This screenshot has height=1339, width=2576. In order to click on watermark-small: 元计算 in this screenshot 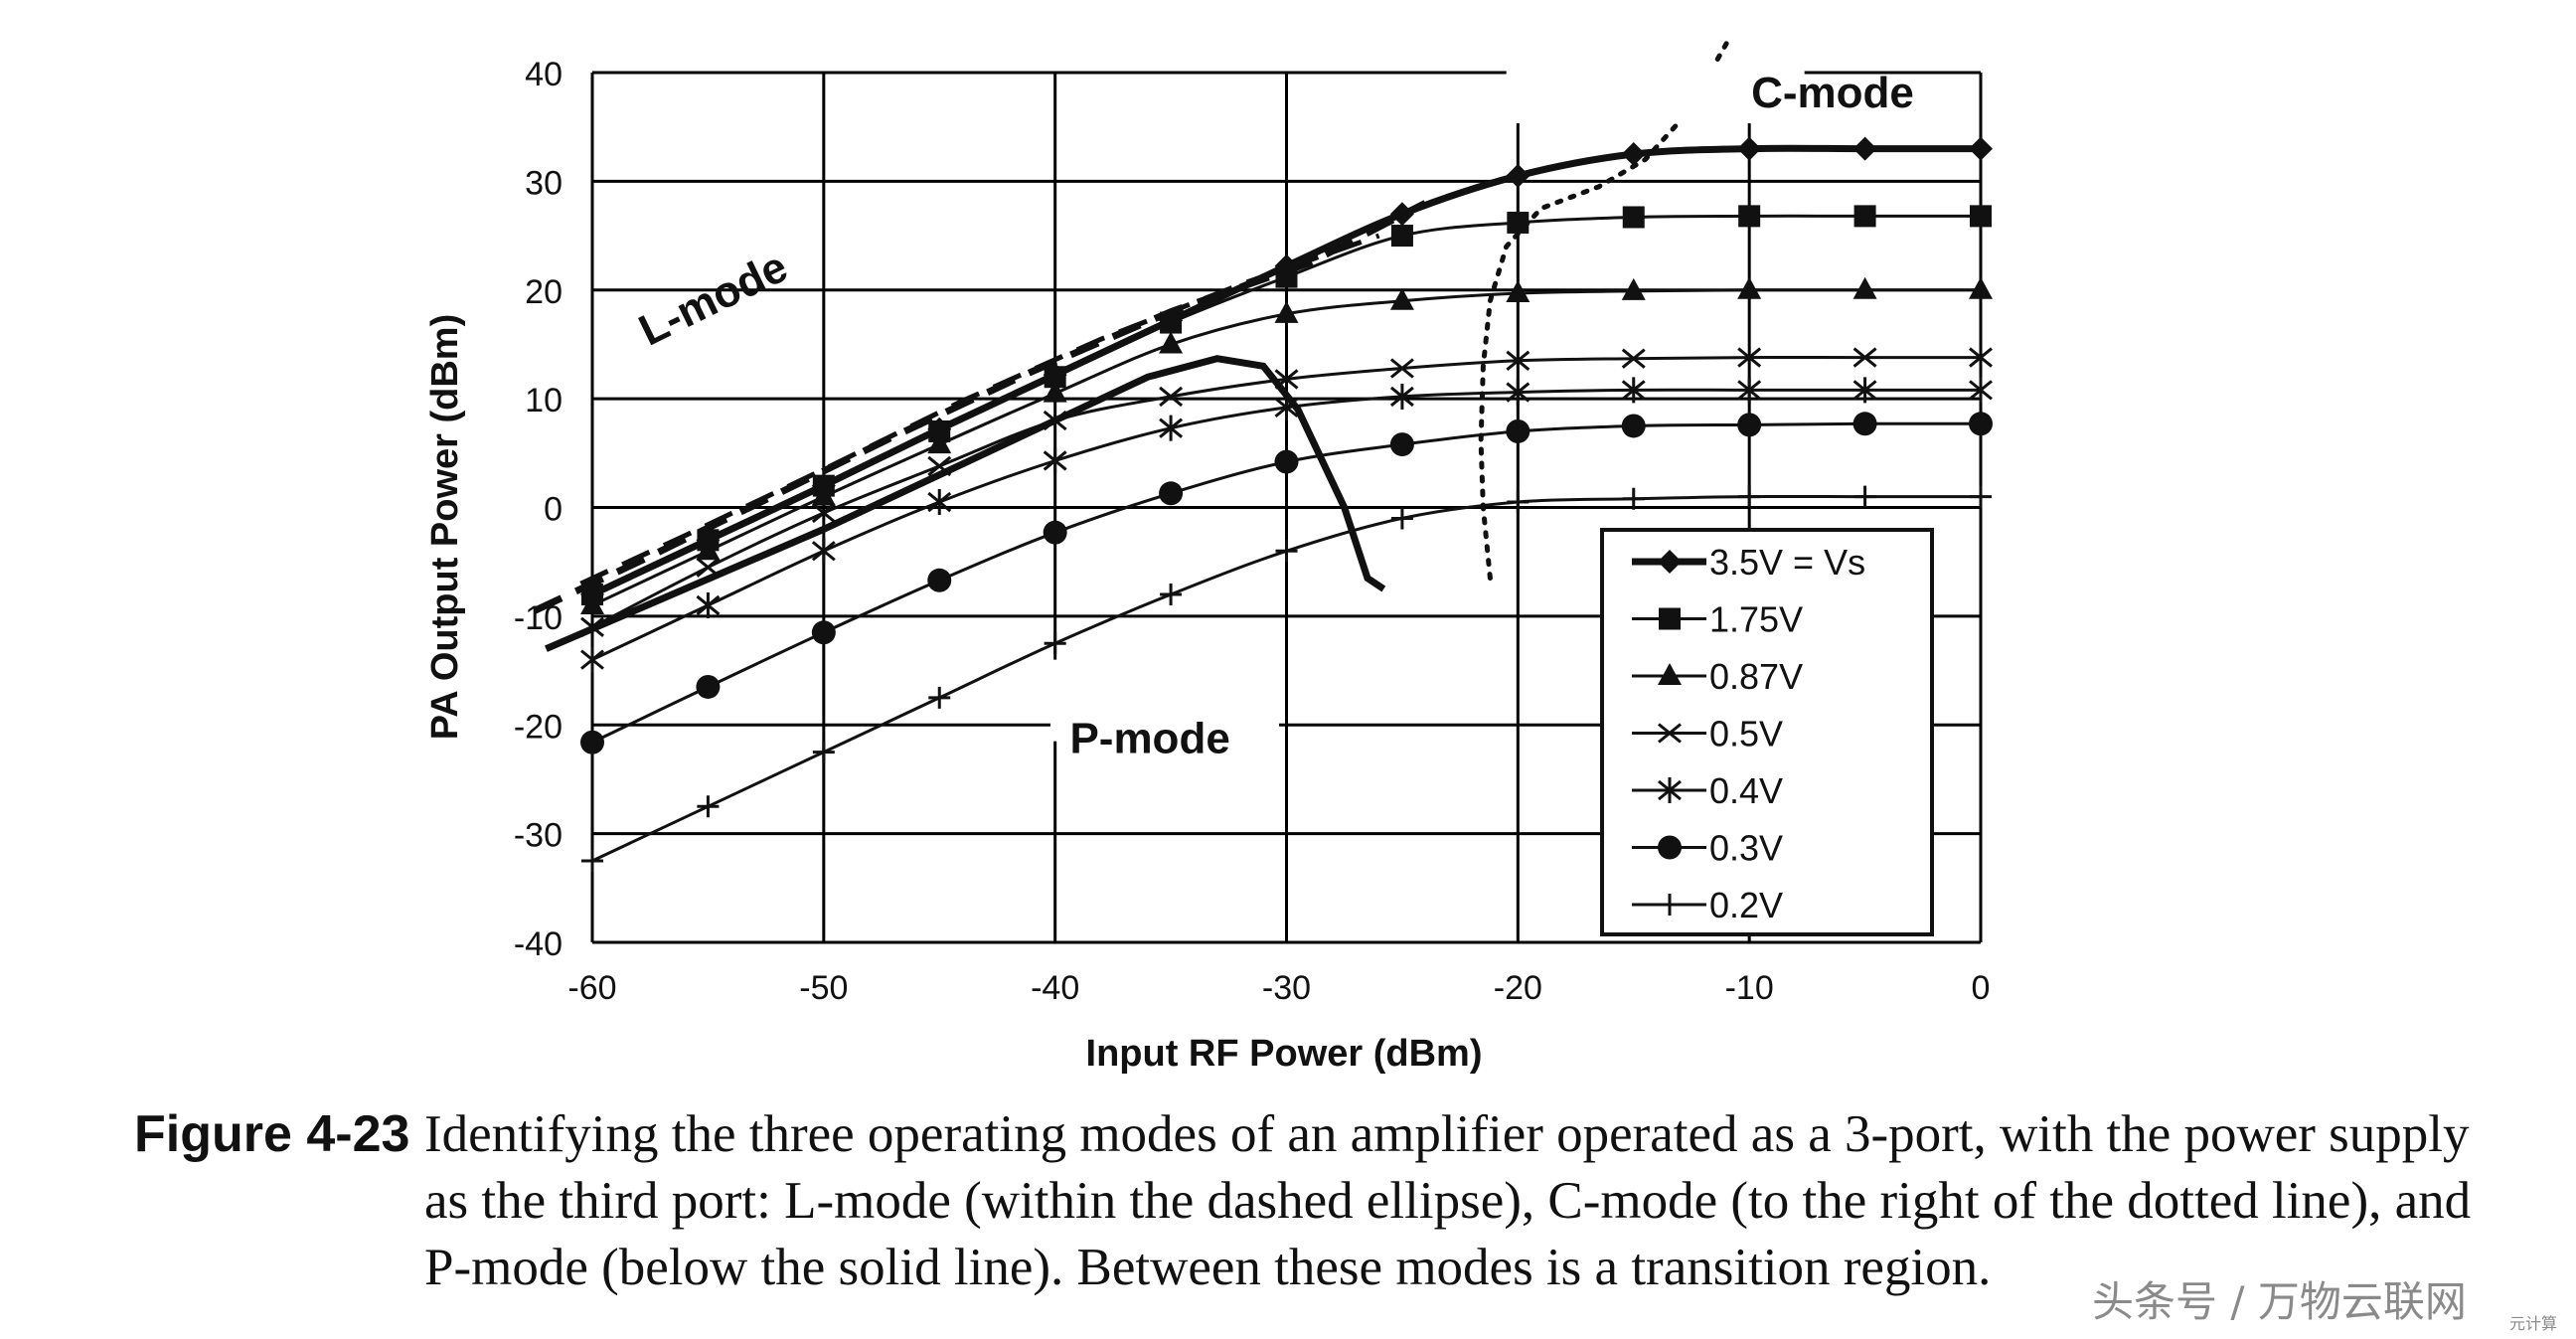, I will do `click(2533, 1323)`.